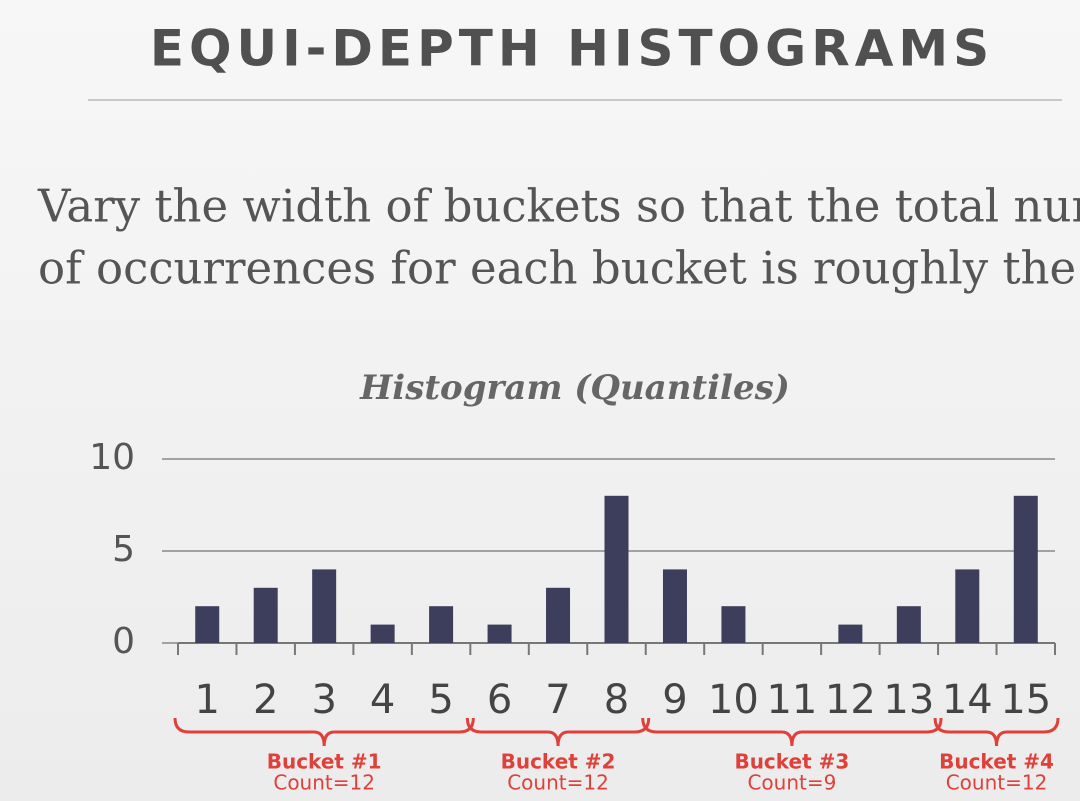  What do you see at coordinates (1025, 700) in the screenshot?
I see `x-tick-label: 15` at bounding box center [1025, 700].